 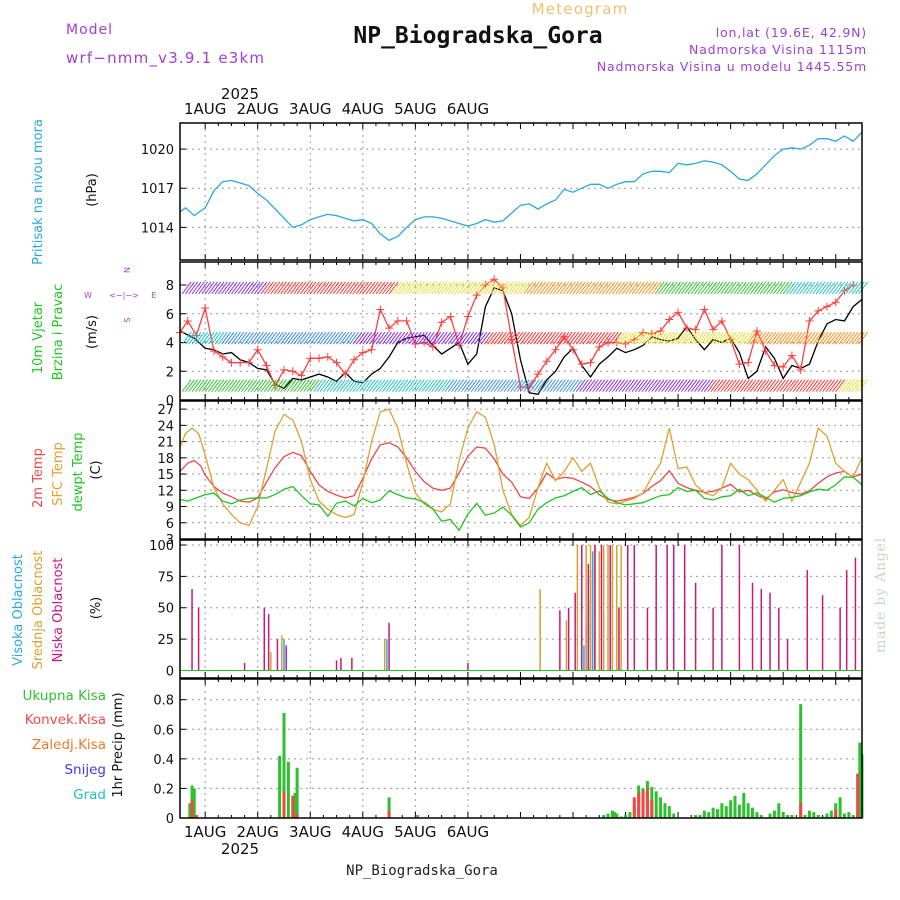 I want to click on wind-unit: (m/s), so click(x=92, y=332).